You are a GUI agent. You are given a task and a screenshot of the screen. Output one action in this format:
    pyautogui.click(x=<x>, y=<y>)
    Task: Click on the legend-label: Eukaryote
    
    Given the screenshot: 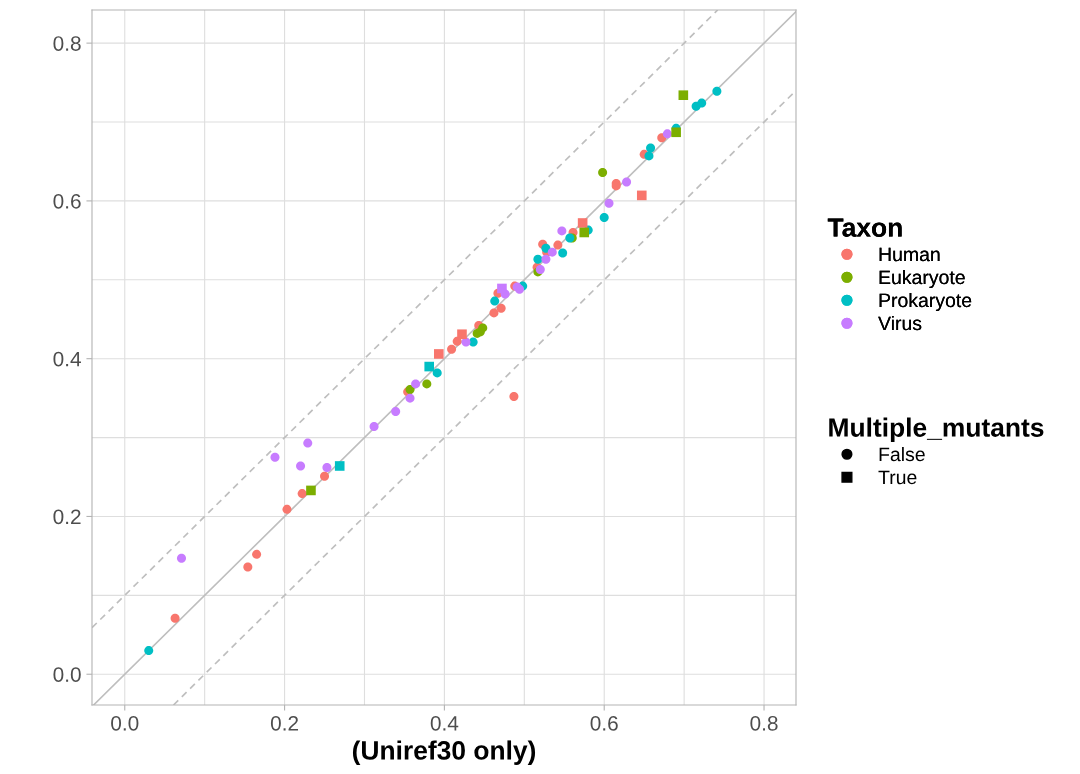 What is the action you would take?
    pyautogui.click(x=922, y=279)
    